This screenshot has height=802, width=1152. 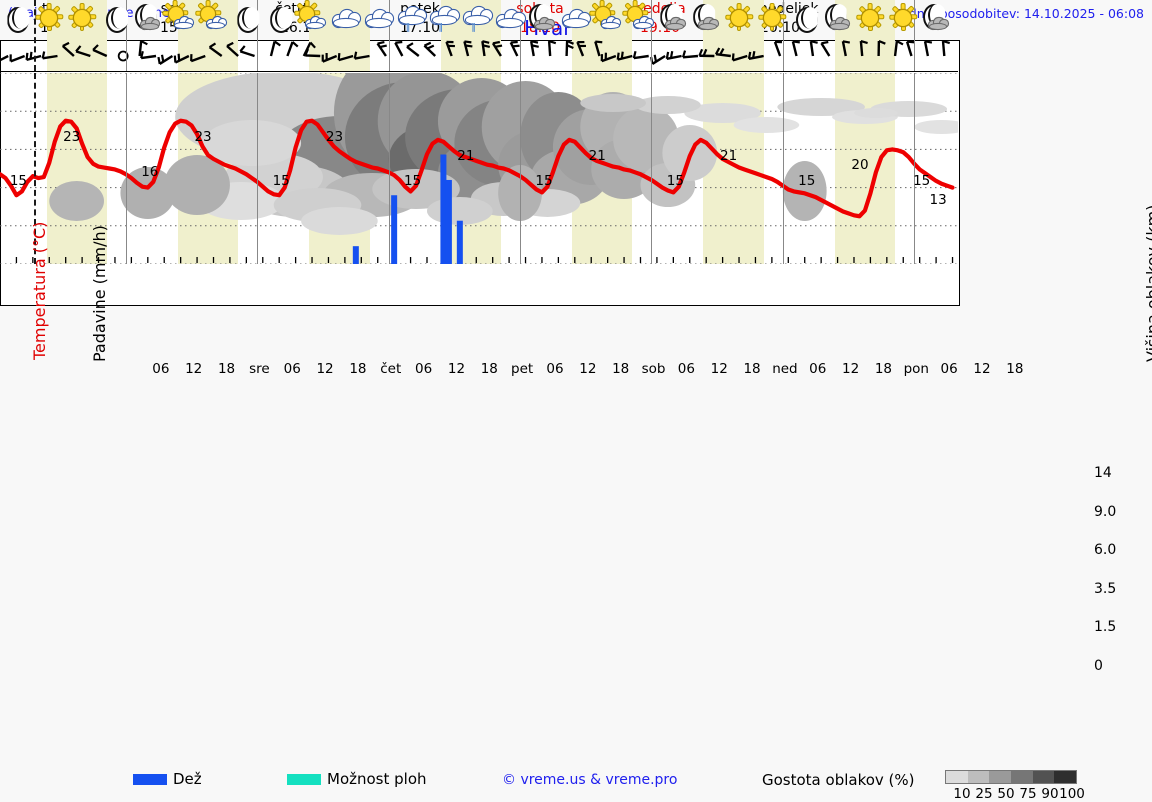 What do you see at coordinates (654, 369) in the screenshot?
I see `x-tick-label: sob` at bounding box center [654, 369].